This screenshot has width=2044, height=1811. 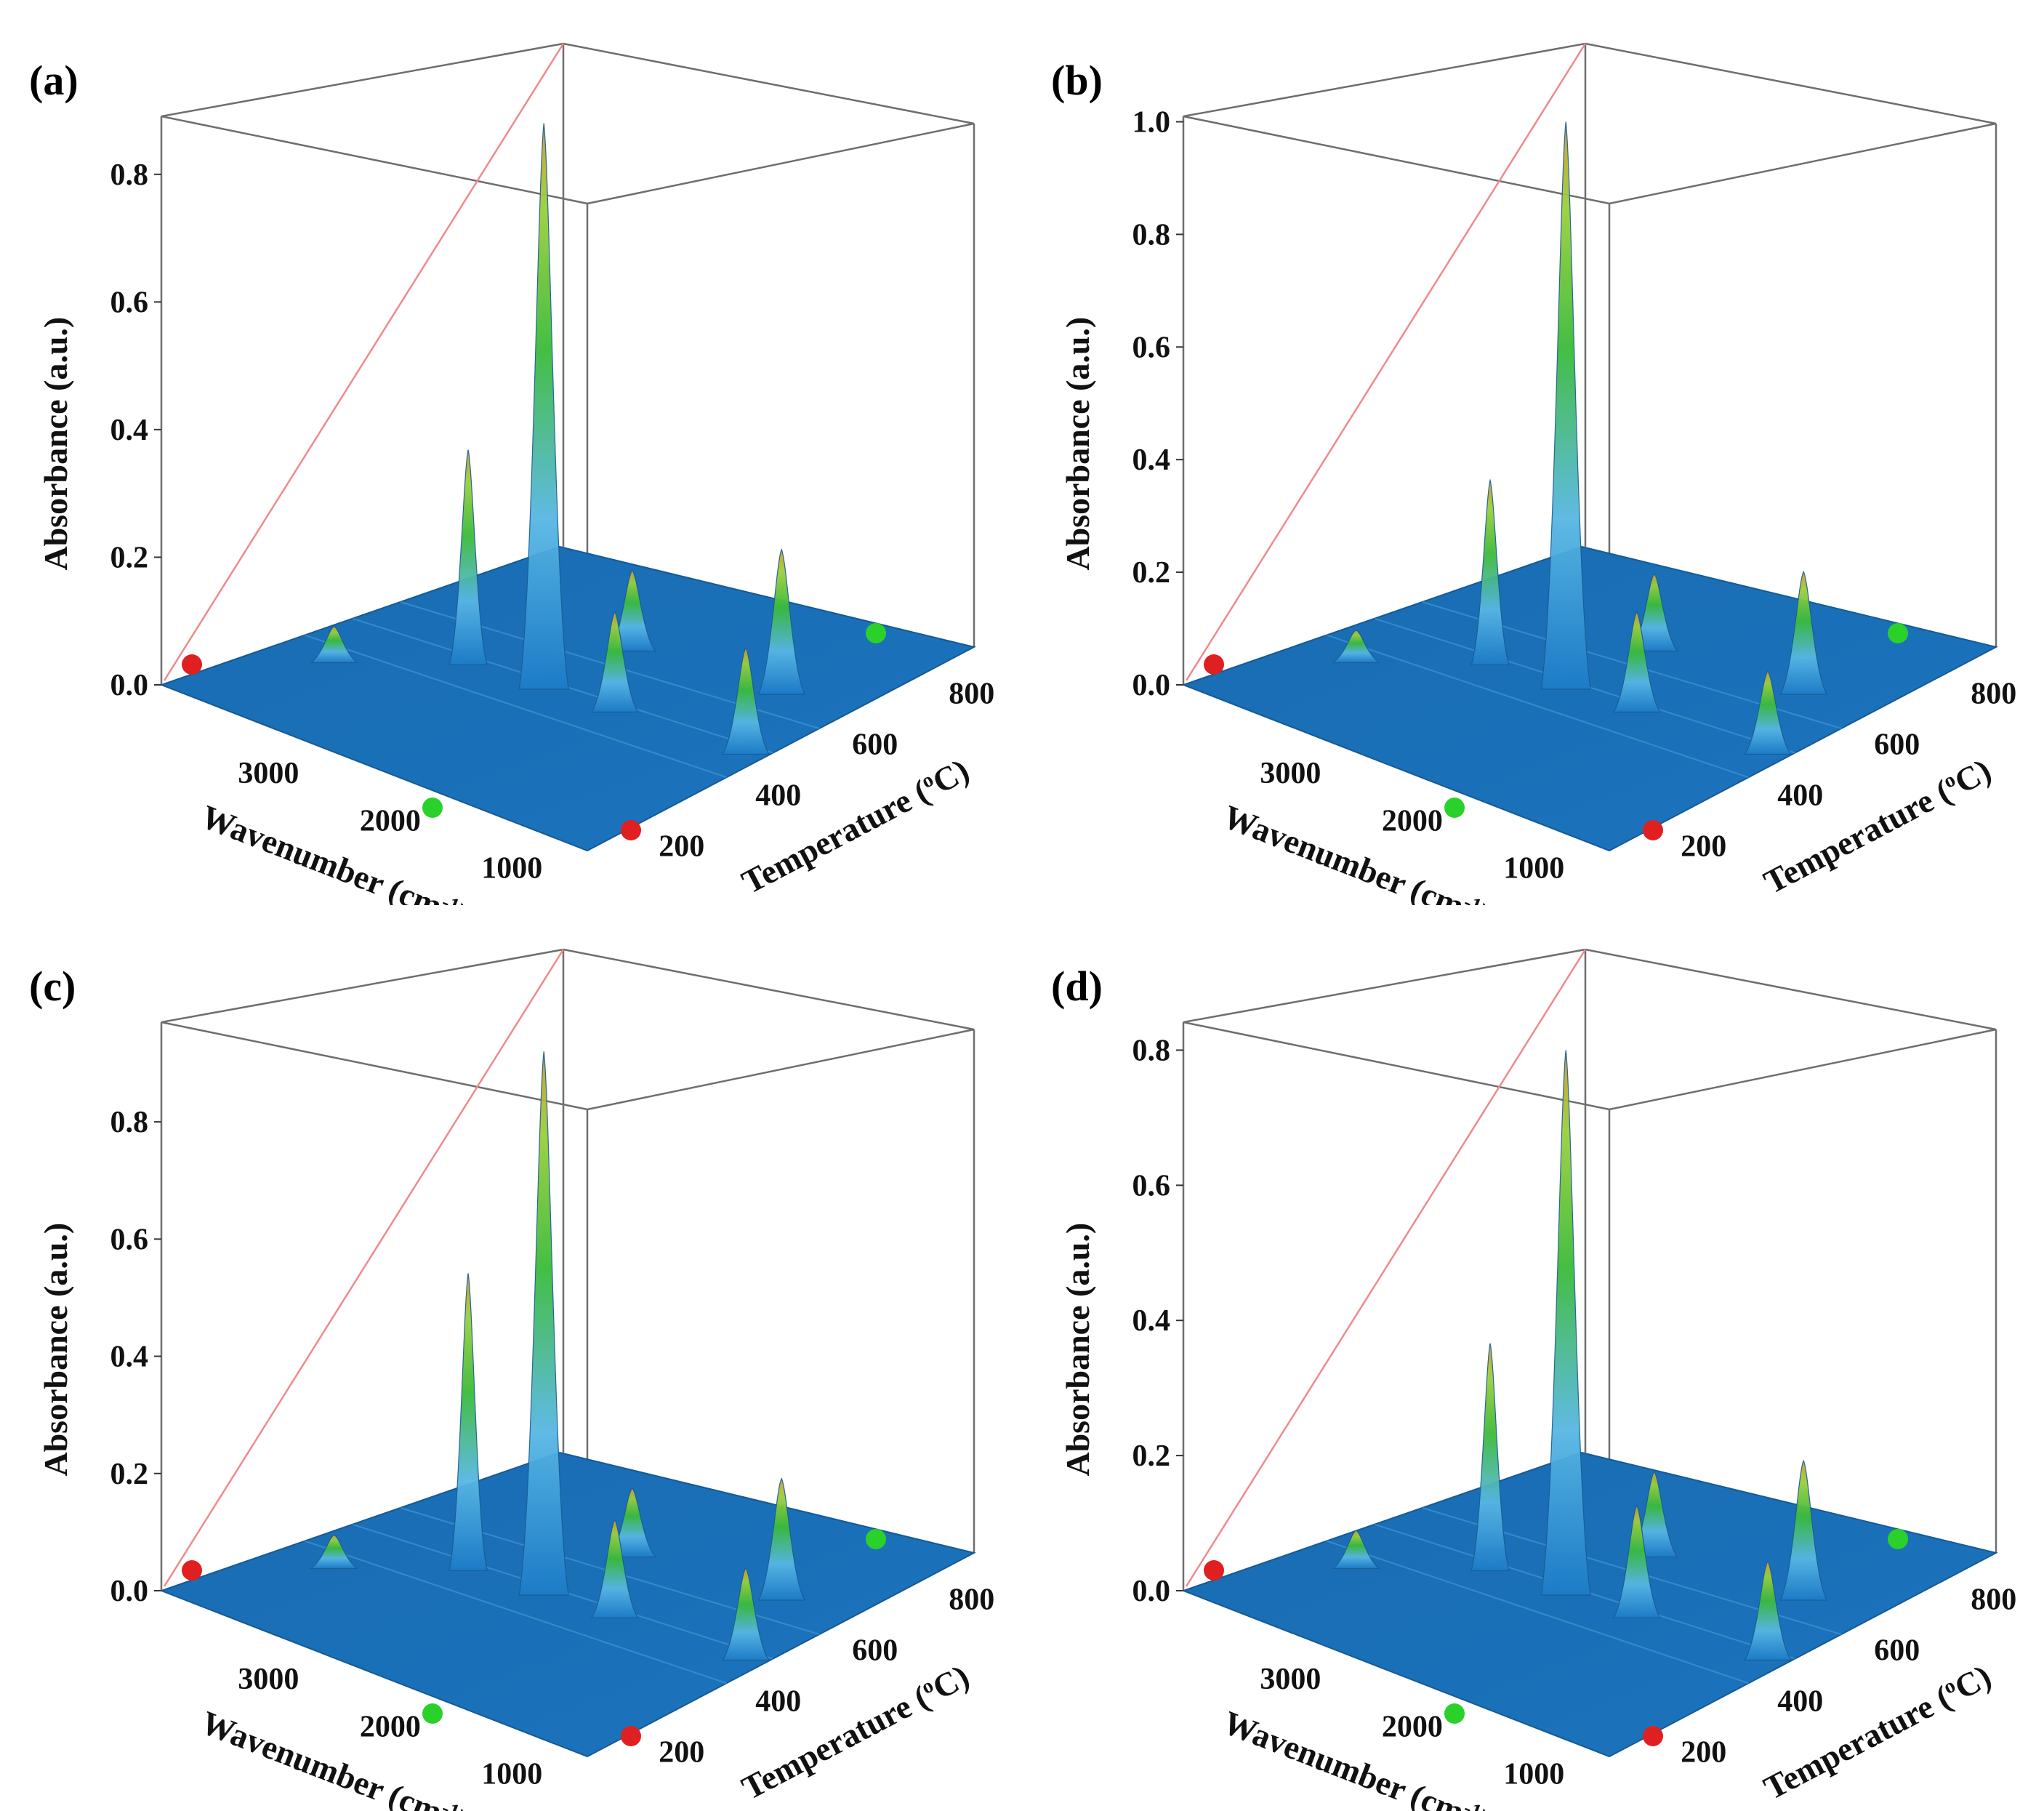 I want to click on x-tick-label: 3000, so click(x=268, y=774).